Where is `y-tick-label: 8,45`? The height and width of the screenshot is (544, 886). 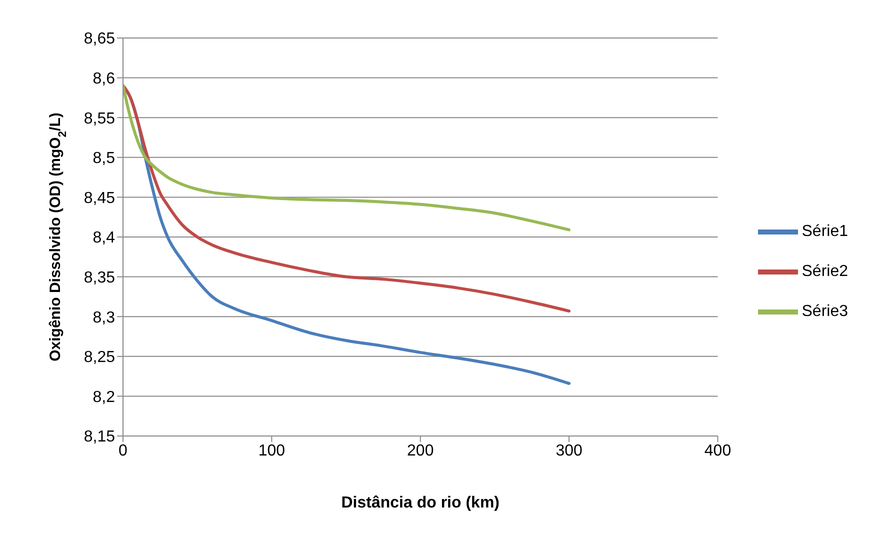 y-tick-label: 8,45 is located at coordinates (100, 198).